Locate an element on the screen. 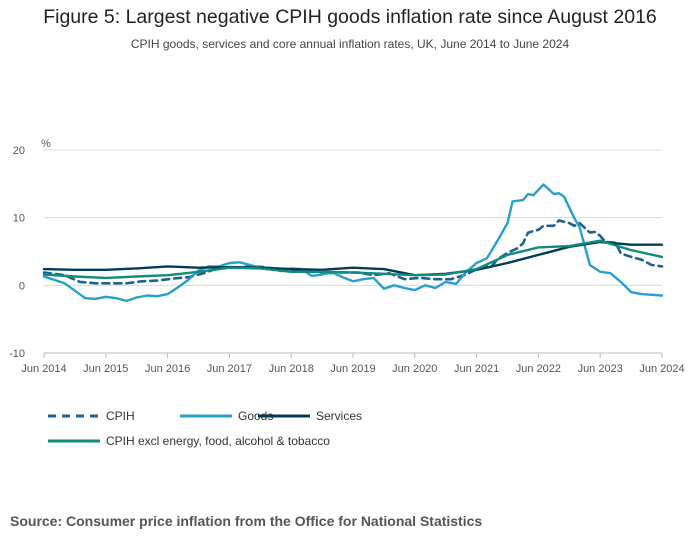 The width and height of the screenshot is (700, 549). x-tick-label: Jun 2016 is located at coordinates (167, 369).